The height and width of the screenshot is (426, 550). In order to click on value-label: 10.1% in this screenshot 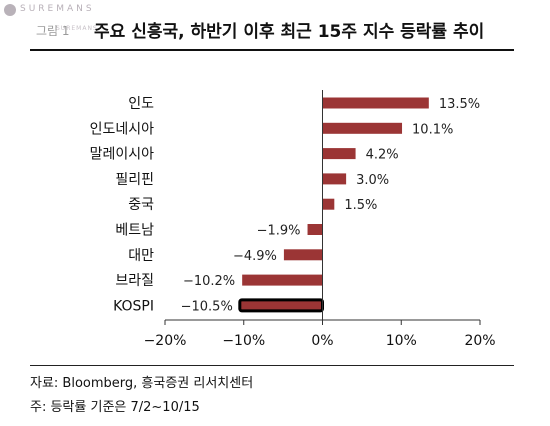, I will do `click(432, 129)`.